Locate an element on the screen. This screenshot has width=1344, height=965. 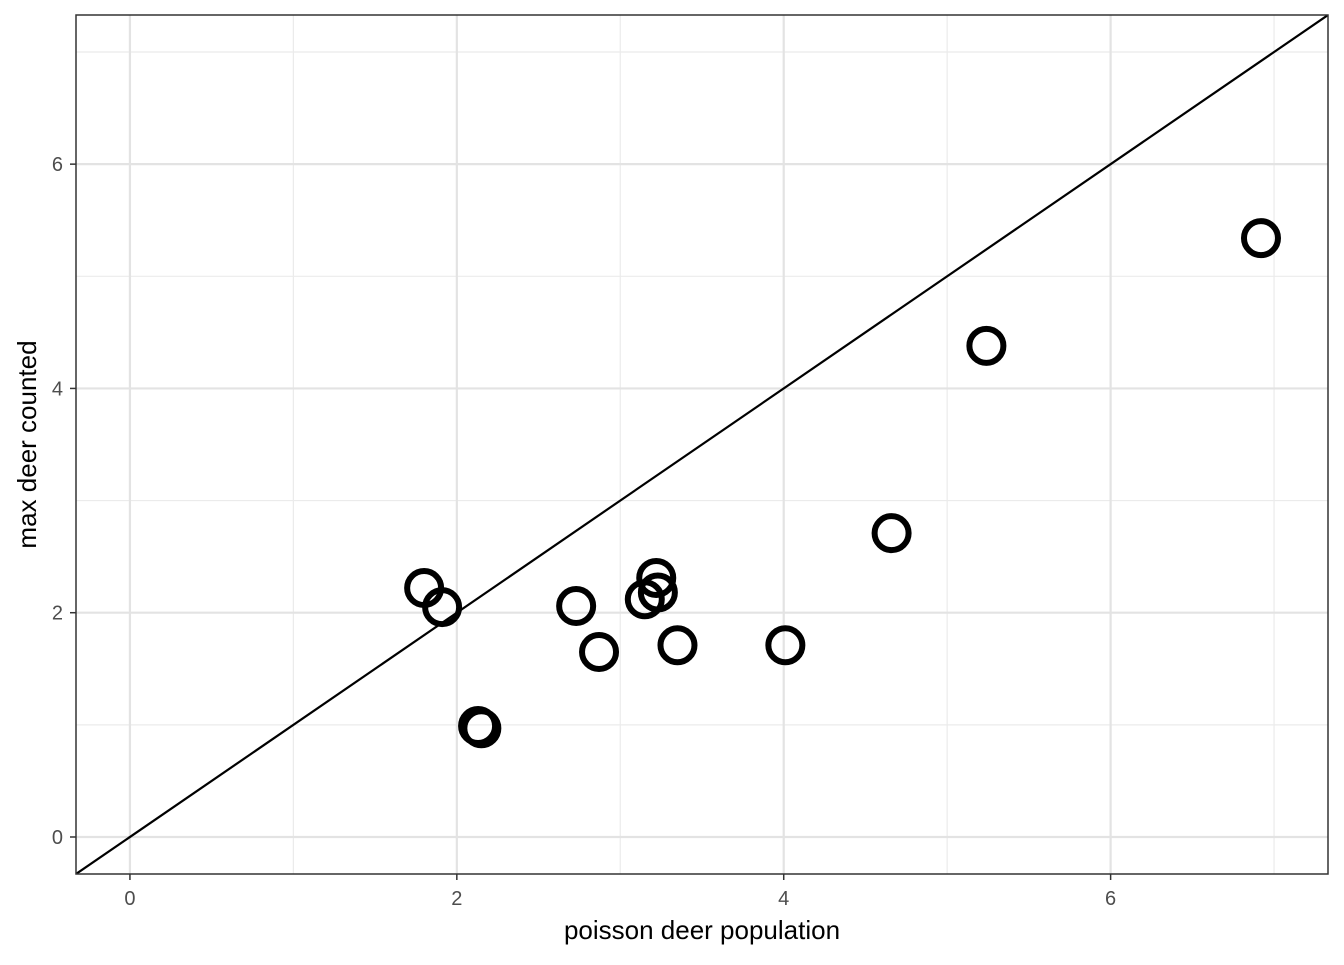
x-axis-ticks: 0 2 4 6 is located at coordinates (620, 892).